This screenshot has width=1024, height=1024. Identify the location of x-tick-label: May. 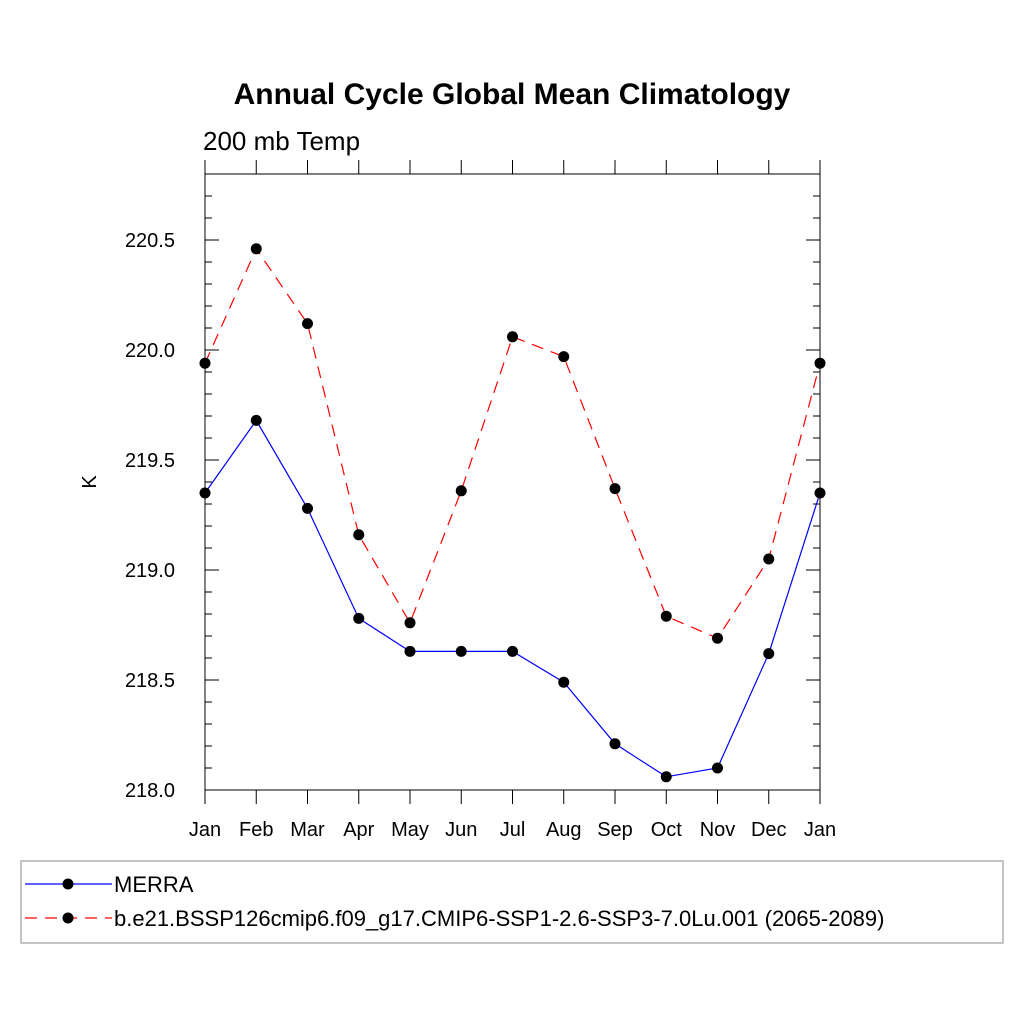
(410, 830).